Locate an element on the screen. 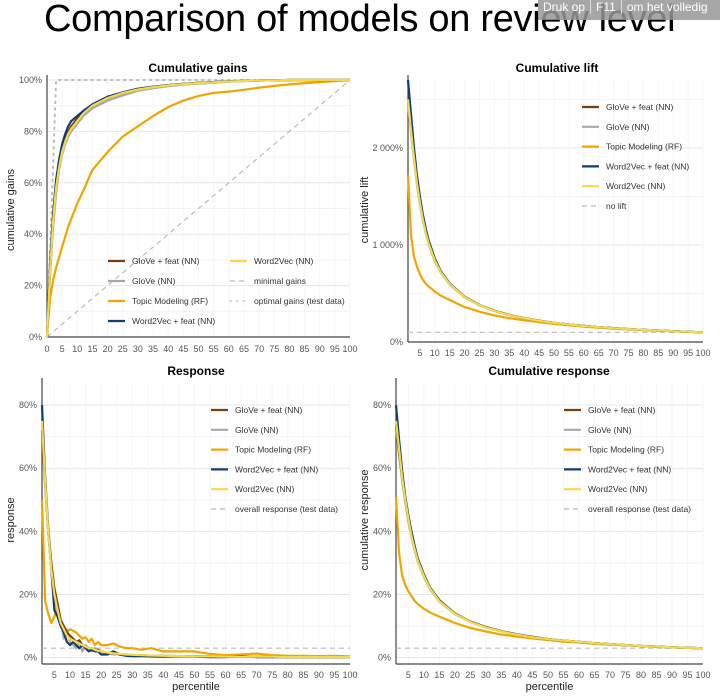 The height and width of the screenshot is (696, 720). legend-label-optimal-gains-test-data: optimal gains (test data) is located at coordinates (299, 301).